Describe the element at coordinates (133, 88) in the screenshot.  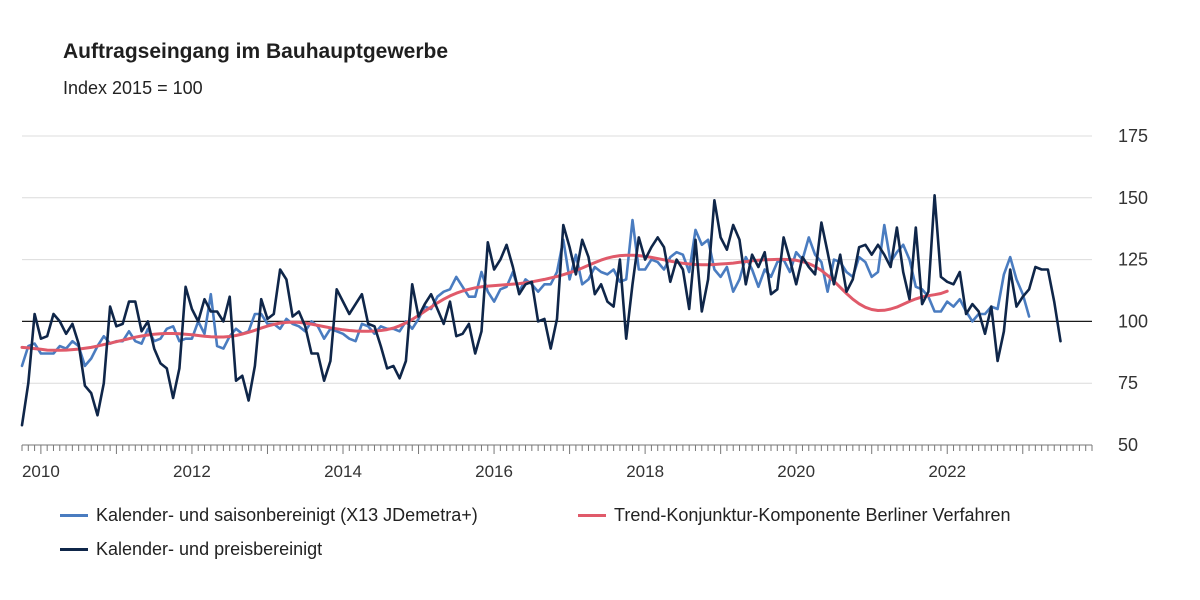
I see `chart-subtitle: Index 2015 = 100` at that location.